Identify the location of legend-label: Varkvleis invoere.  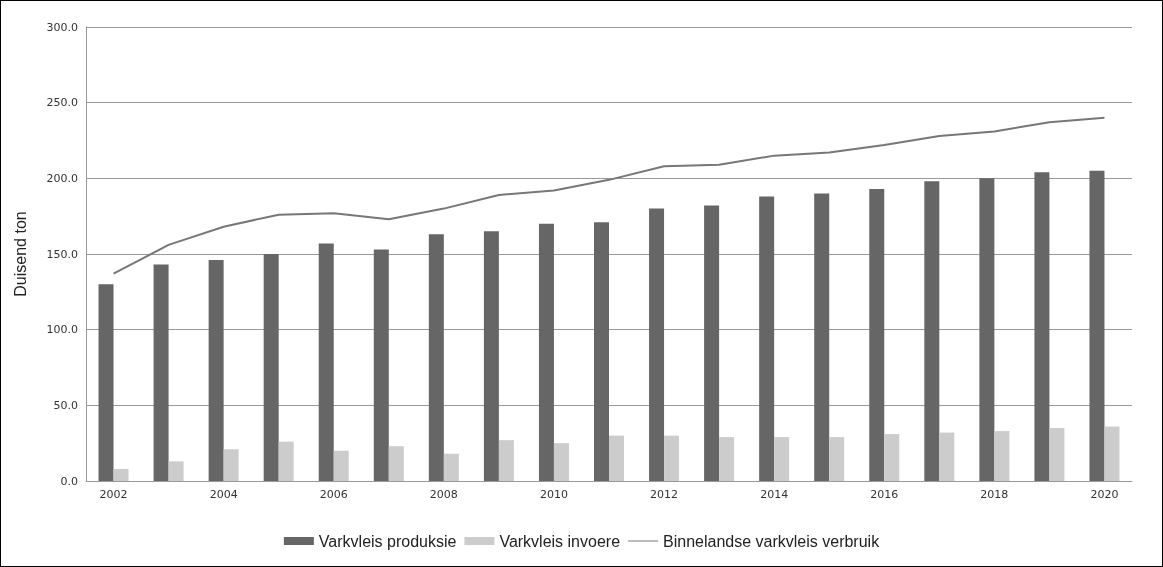
(560, 541).